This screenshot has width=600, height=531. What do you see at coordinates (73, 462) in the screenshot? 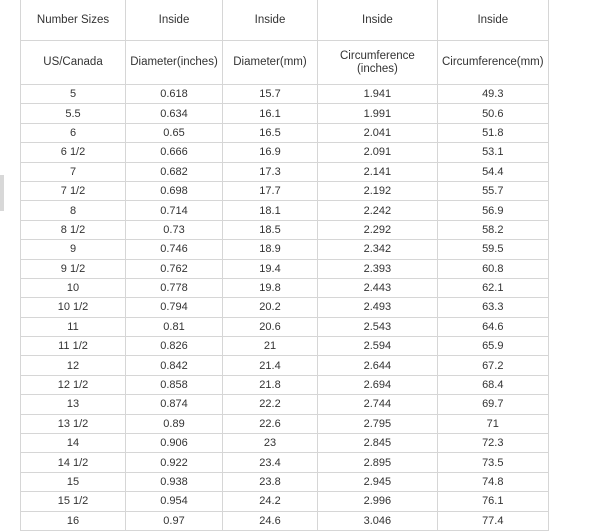
I see `table-cell: 14 1/2` at bounding box center [73, 462].